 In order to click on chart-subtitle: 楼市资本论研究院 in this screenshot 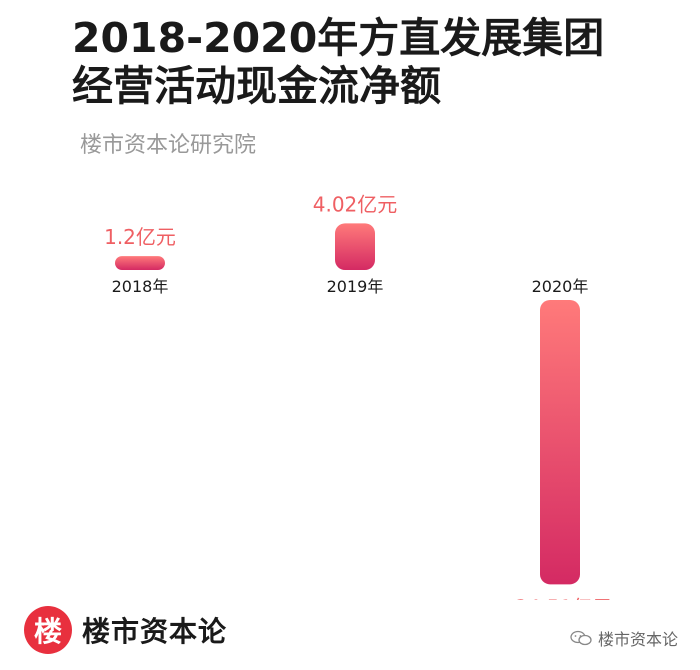, I will do `click(168, 145)`.